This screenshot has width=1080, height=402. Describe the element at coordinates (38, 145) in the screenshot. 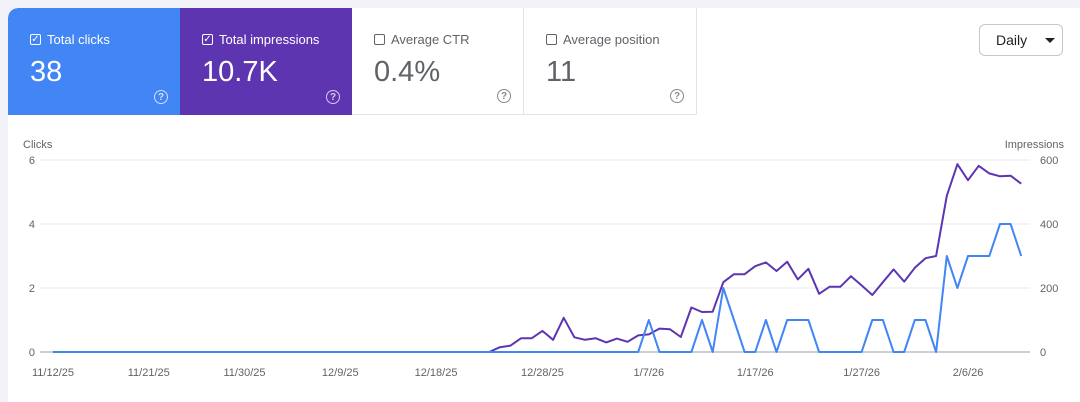

I see `y-axis-label-left: Clicks` at that location.